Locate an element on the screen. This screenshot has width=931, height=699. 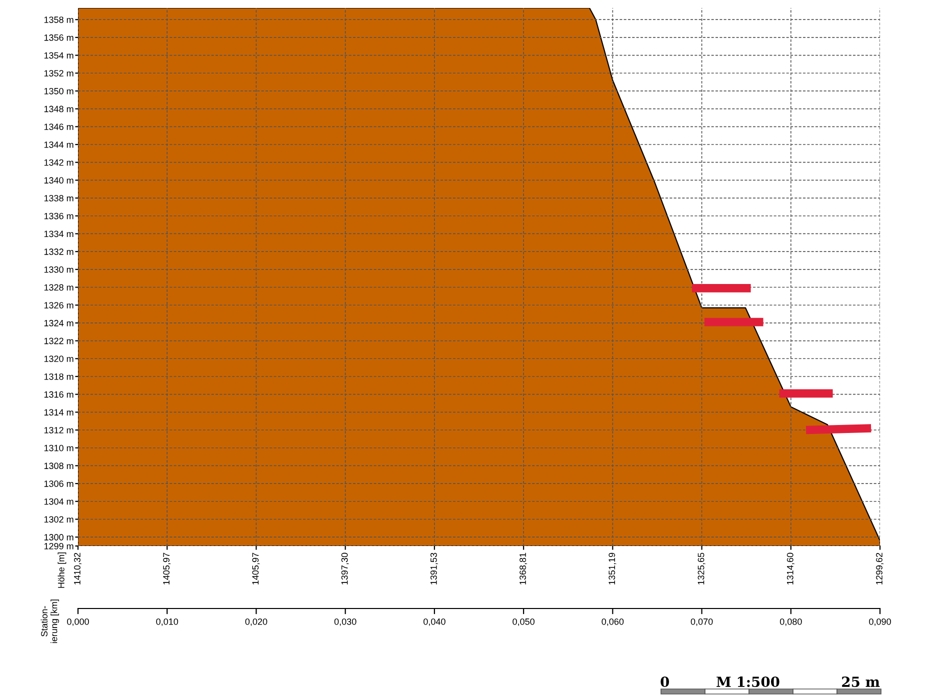
y-tick-label: 1324 m is located at coordinates (59, 323).